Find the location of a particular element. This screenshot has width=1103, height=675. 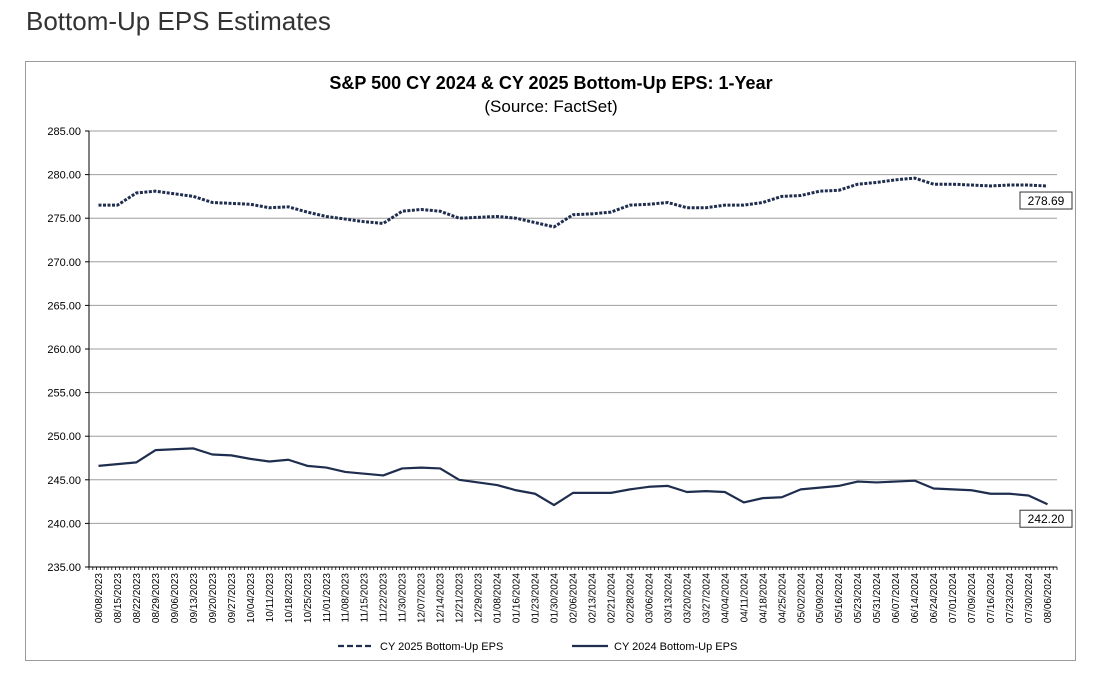

x-tick-label: 10/18/2023 is located at coordinates (289, 598).